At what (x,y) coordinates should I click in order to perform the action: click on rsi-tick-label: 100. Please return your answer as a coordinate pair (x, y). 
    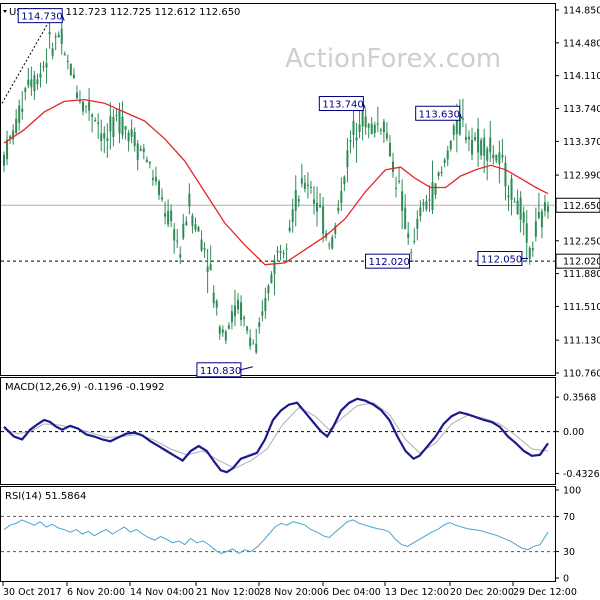
    Looking at the image, I should click on (572, 491).